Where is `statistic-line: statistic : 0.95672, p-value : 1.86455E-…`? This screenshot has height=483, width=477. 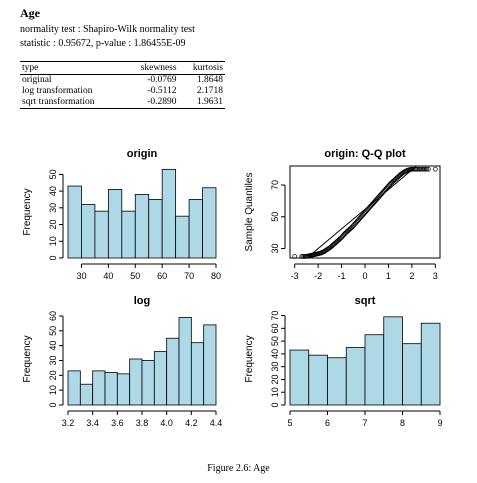 statistic-line: statistic : 0.95672, p-value : 1.86455E-… is located at coordinates (103, 43).